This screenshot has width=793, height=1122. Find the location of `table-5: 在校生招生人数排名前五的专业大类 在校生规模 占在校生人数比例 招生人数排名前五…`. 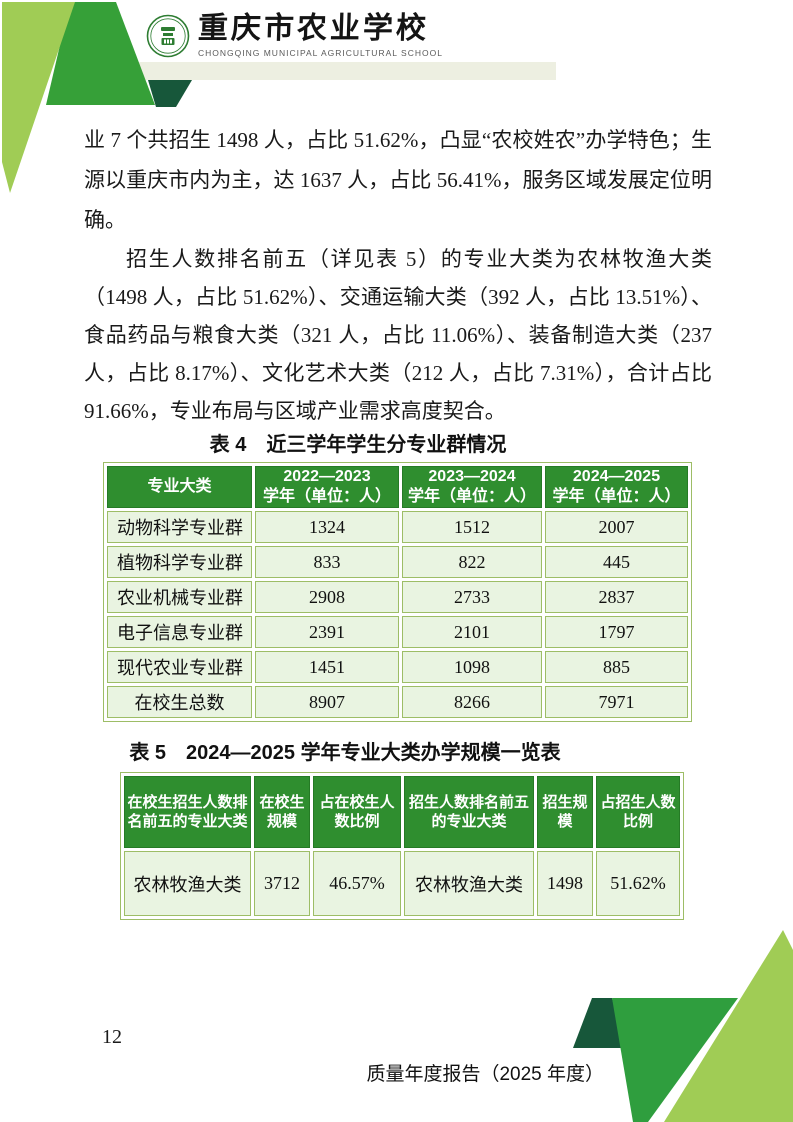

table-5: 在校生招生人数排名前五的专业大类 在校生规模 占在校生人数比例 招生人数排名前五… is located at coordinates (402, 846).